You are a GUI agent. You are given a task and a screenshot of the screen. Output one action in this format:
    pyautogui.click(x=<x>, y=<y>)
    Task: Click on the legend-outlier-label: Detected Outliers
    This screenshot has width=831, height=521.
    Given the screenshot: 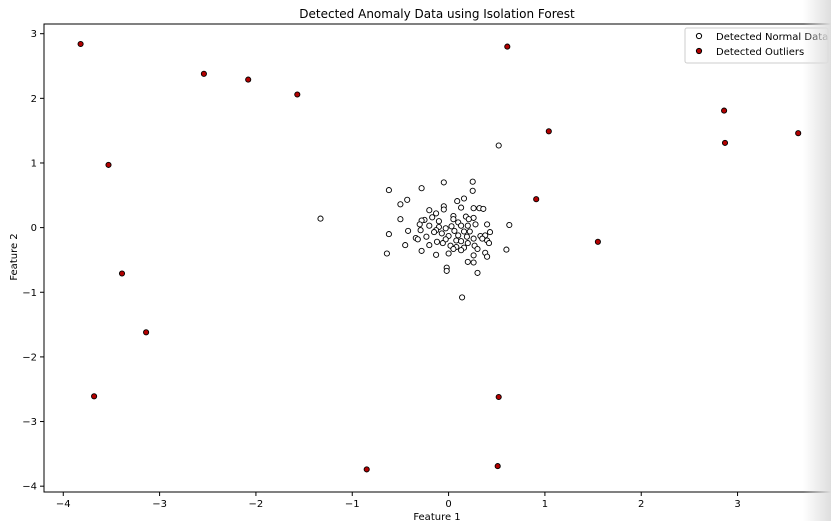 What is the action you would take?
    pyautogui.click(x=760, y=52)
    